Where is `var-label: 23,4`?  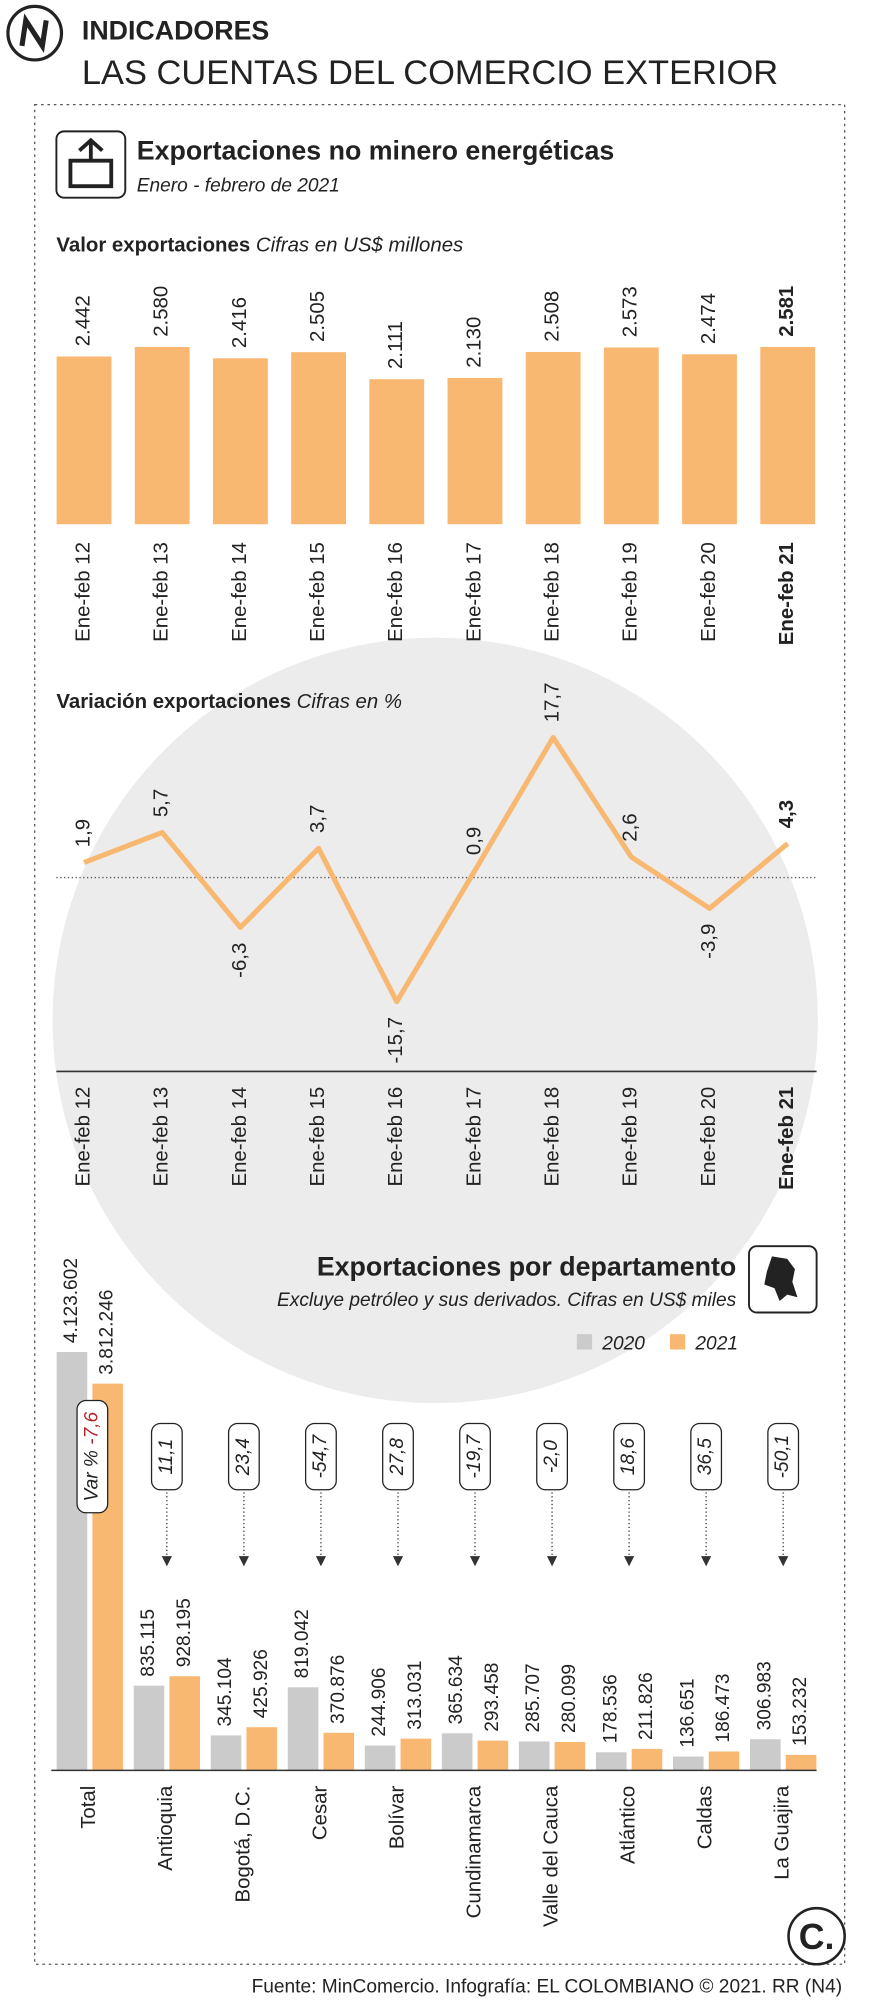 var-label: 23,4 is located at coordinates (243, 1457).